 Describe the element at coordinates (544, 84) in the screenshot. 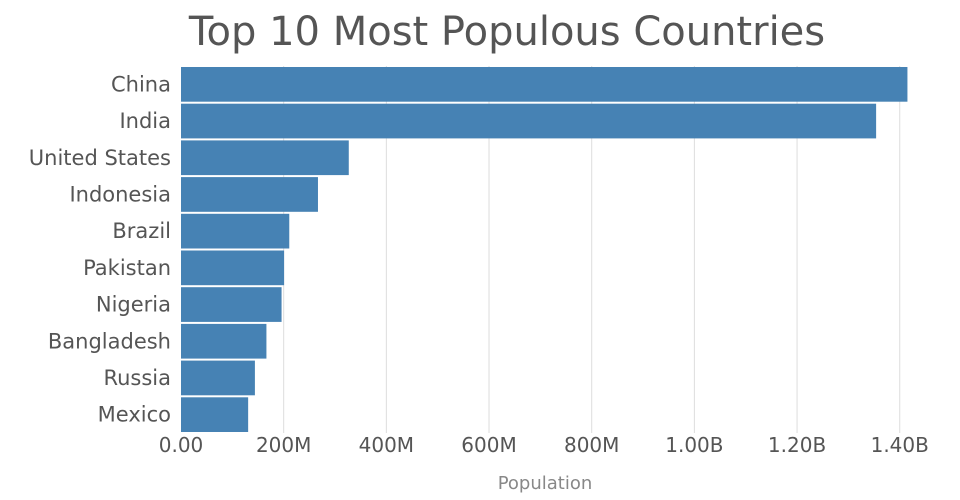

I see `bar-china` at that location.